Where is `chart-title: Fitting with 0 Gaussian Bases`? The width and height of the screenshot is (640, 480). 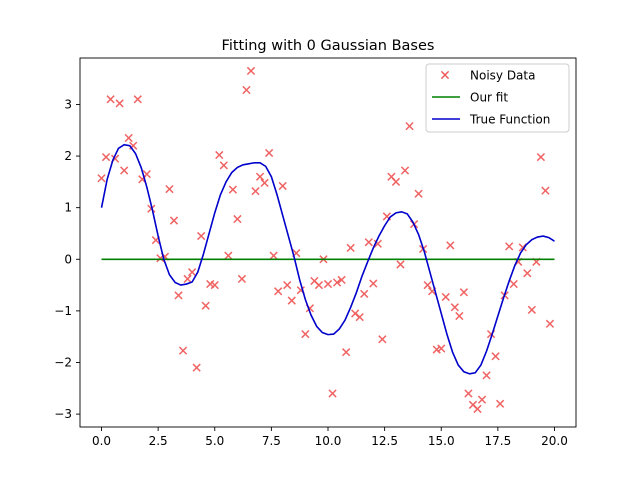
chart-title: Fitting with 0 Gaussian Bases is located at coordinates (328, 46).